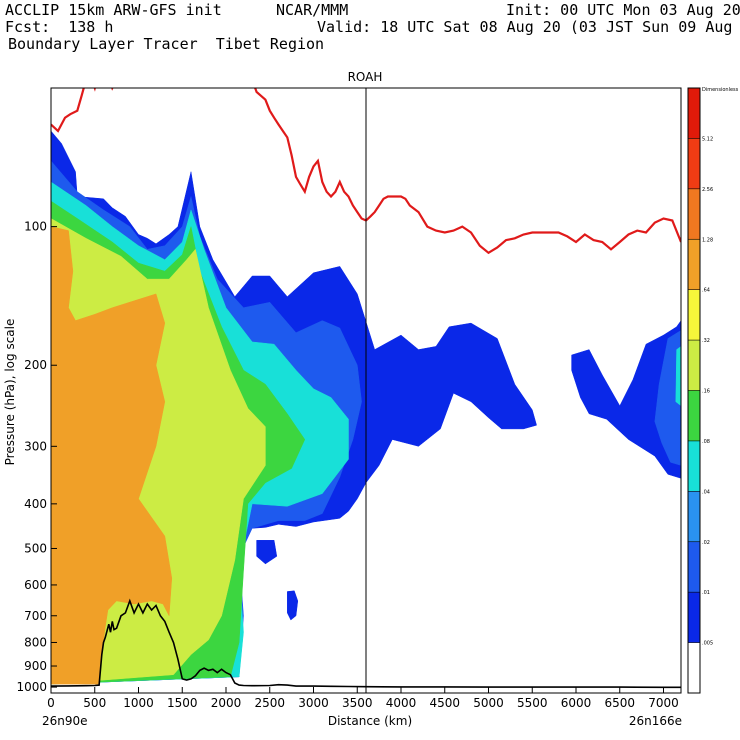  I want to click on colorbar-top-label: Dimensionless, so click(720, 90).